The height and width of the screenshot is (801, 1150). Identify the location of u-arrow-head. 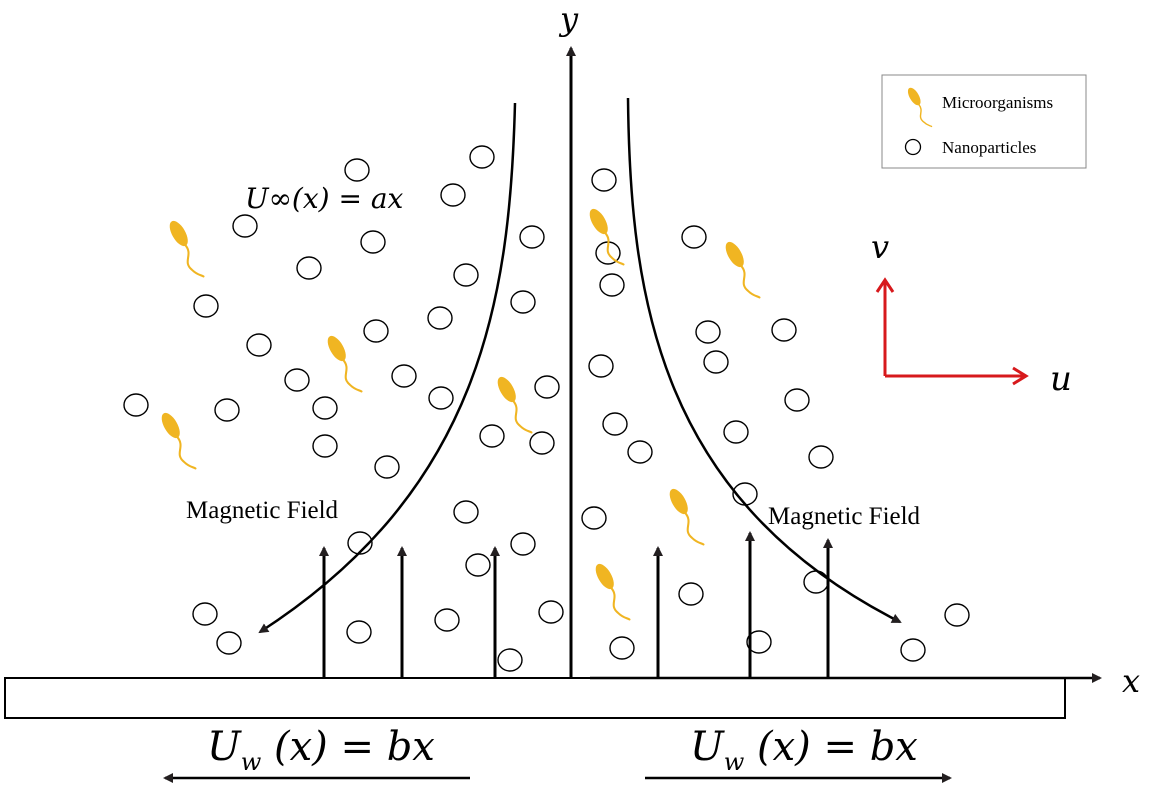
(1020, 376).